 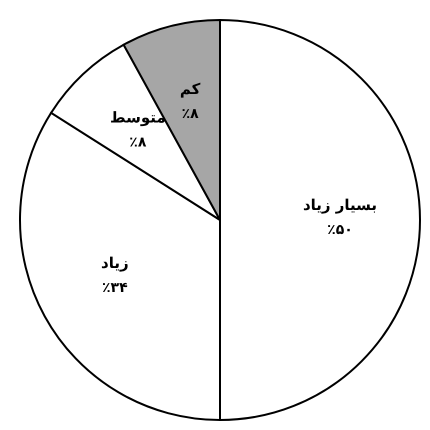 I want to click on data-label: ٪۵۰, so click(x=340, y=230).